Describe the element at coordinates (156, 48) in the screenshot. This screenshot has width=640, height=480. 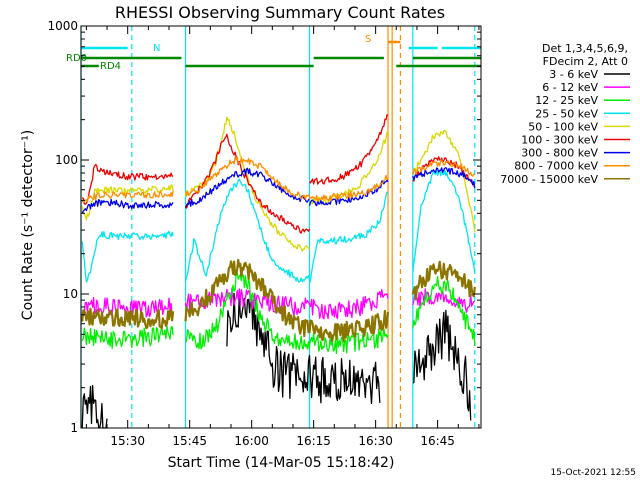
I see `status-label-n: N` at that location.